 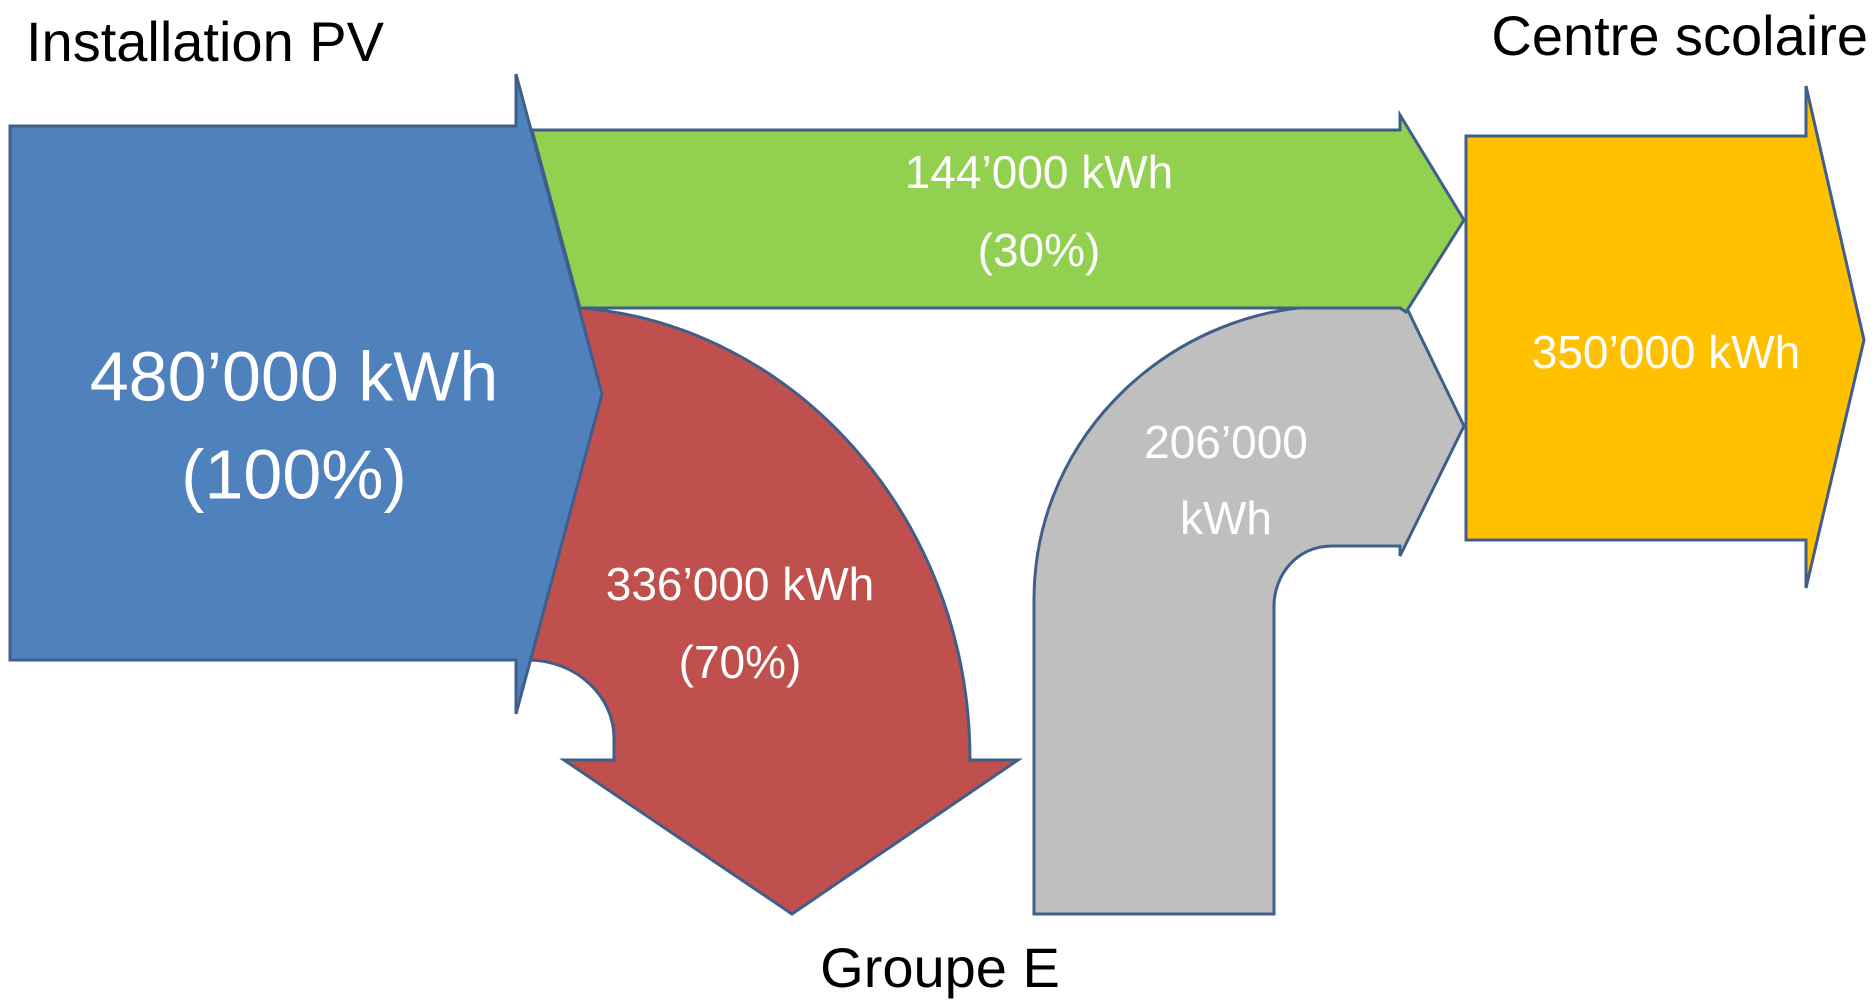 I want to click on flow-value: 144’000 kWh, so click(x=1039, y=172).